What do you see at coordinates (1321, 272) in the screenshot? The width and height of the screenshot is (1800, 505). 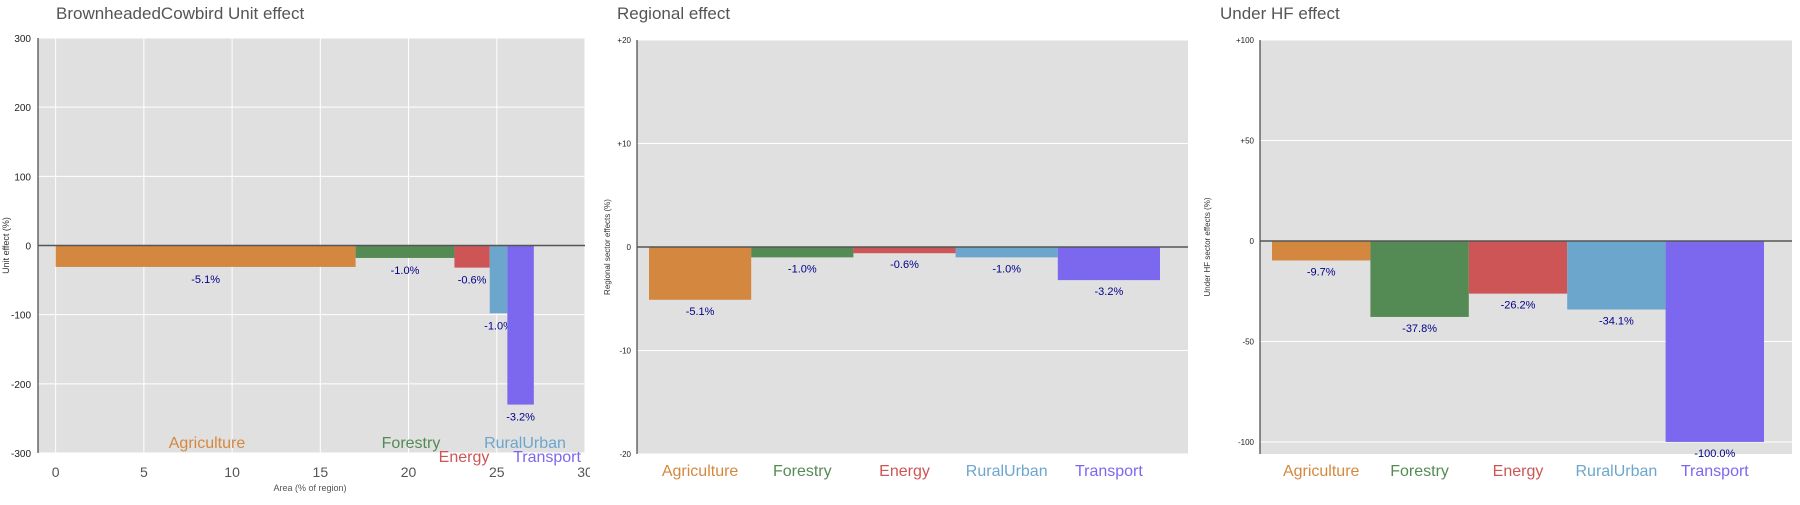 I see `bar-value-label: -9.7%` at bounding box center [1321, 272].